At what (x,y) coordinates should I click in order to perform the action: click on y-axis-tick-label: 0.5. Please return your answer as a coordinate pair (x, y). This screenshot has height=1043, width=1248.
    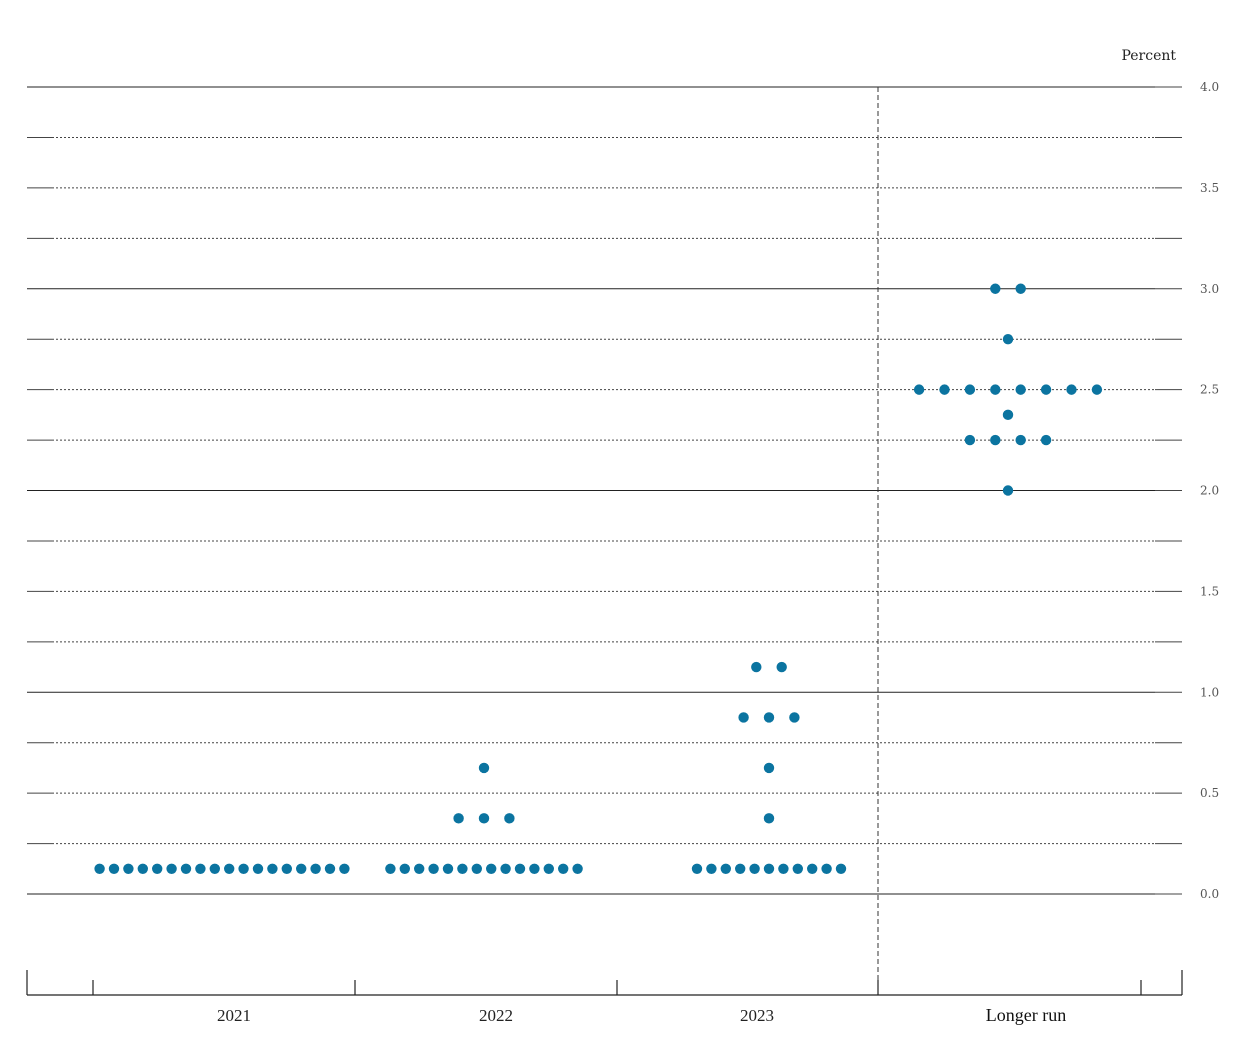
    Looking at the image, I should click on (1209, 793).